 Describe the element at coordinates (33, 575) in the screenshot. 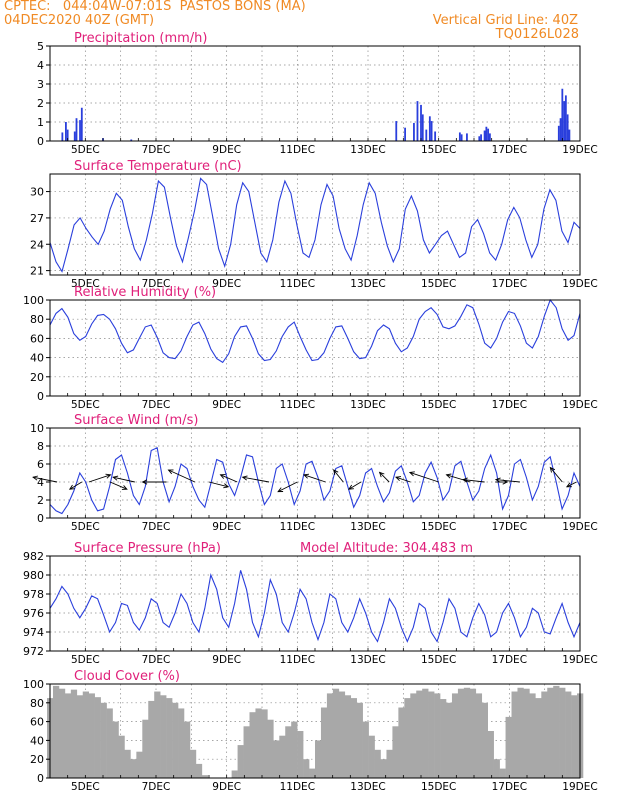

I see `y-tick-label: 980` at that location.